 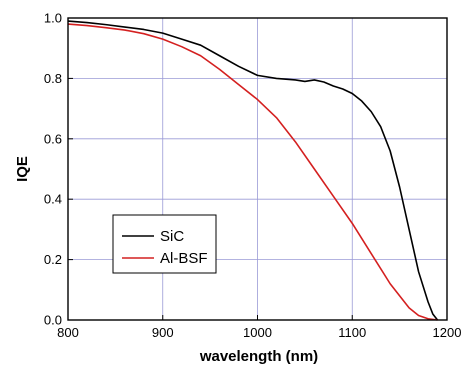 What do you see at coordinates (53, 259) in the screenshot?
I see `y-tick-label: 0.2` at bounding box center [53, 259].